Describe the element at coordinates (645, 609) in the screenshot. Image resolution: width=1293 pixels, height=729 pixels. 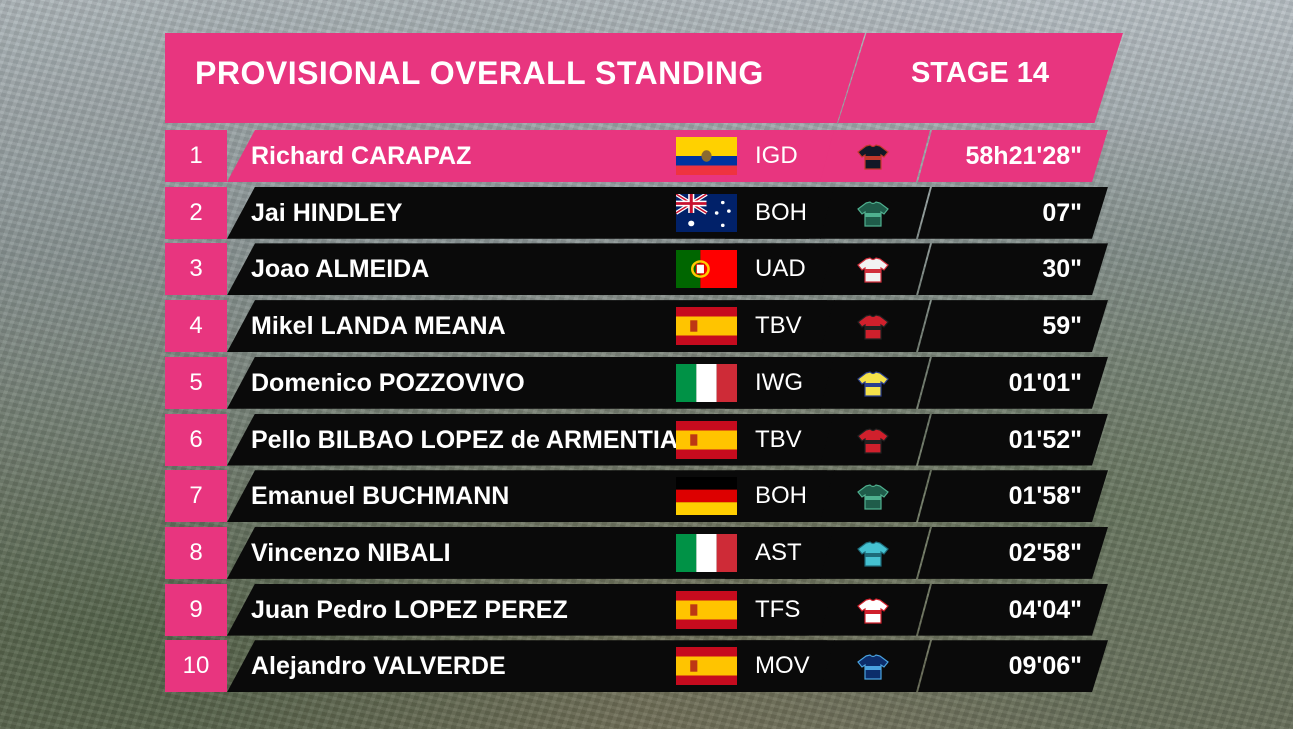
I see `rider-row: 9 Juan Pedro LOPEZ PEREZ TFS 04'04"` at that location.